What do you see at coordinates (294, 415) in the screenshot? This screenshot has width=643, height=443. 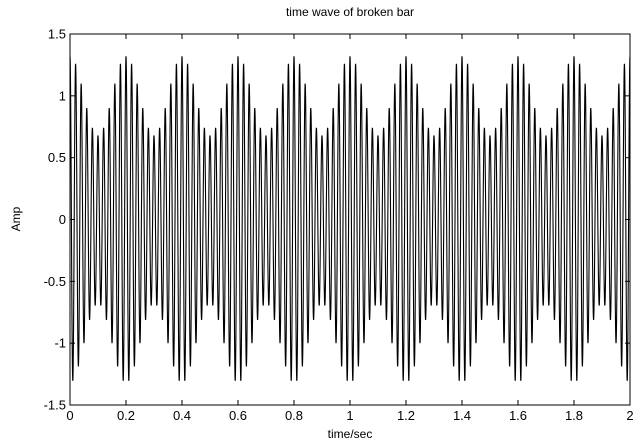 I see `x-tick-label: 0.8` at bounding box center [294, 415].